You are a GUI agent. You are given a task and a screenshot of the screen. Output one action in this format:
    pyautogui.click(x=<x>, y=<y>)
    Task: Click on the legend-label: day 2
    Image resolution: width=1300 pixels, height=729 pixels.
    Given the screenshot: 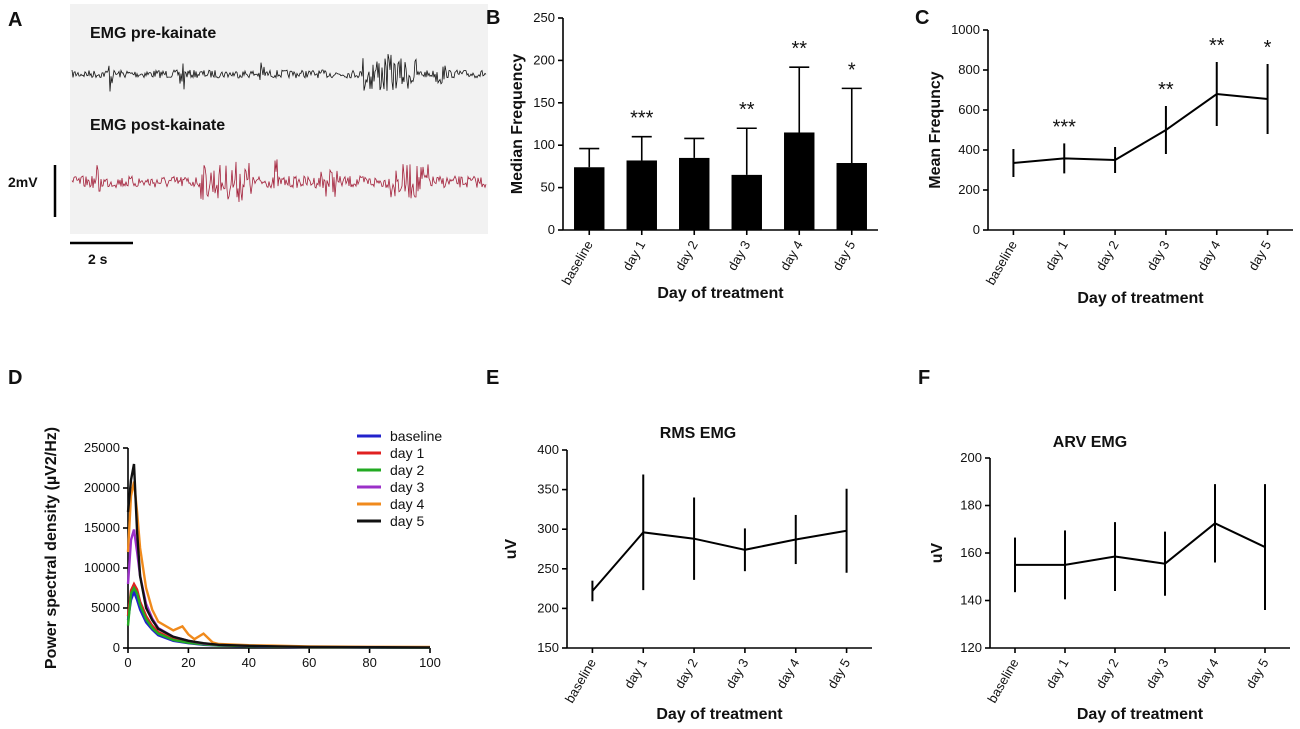 What is the action you would take?
    pyautogui.click(x=407, y=470)
    